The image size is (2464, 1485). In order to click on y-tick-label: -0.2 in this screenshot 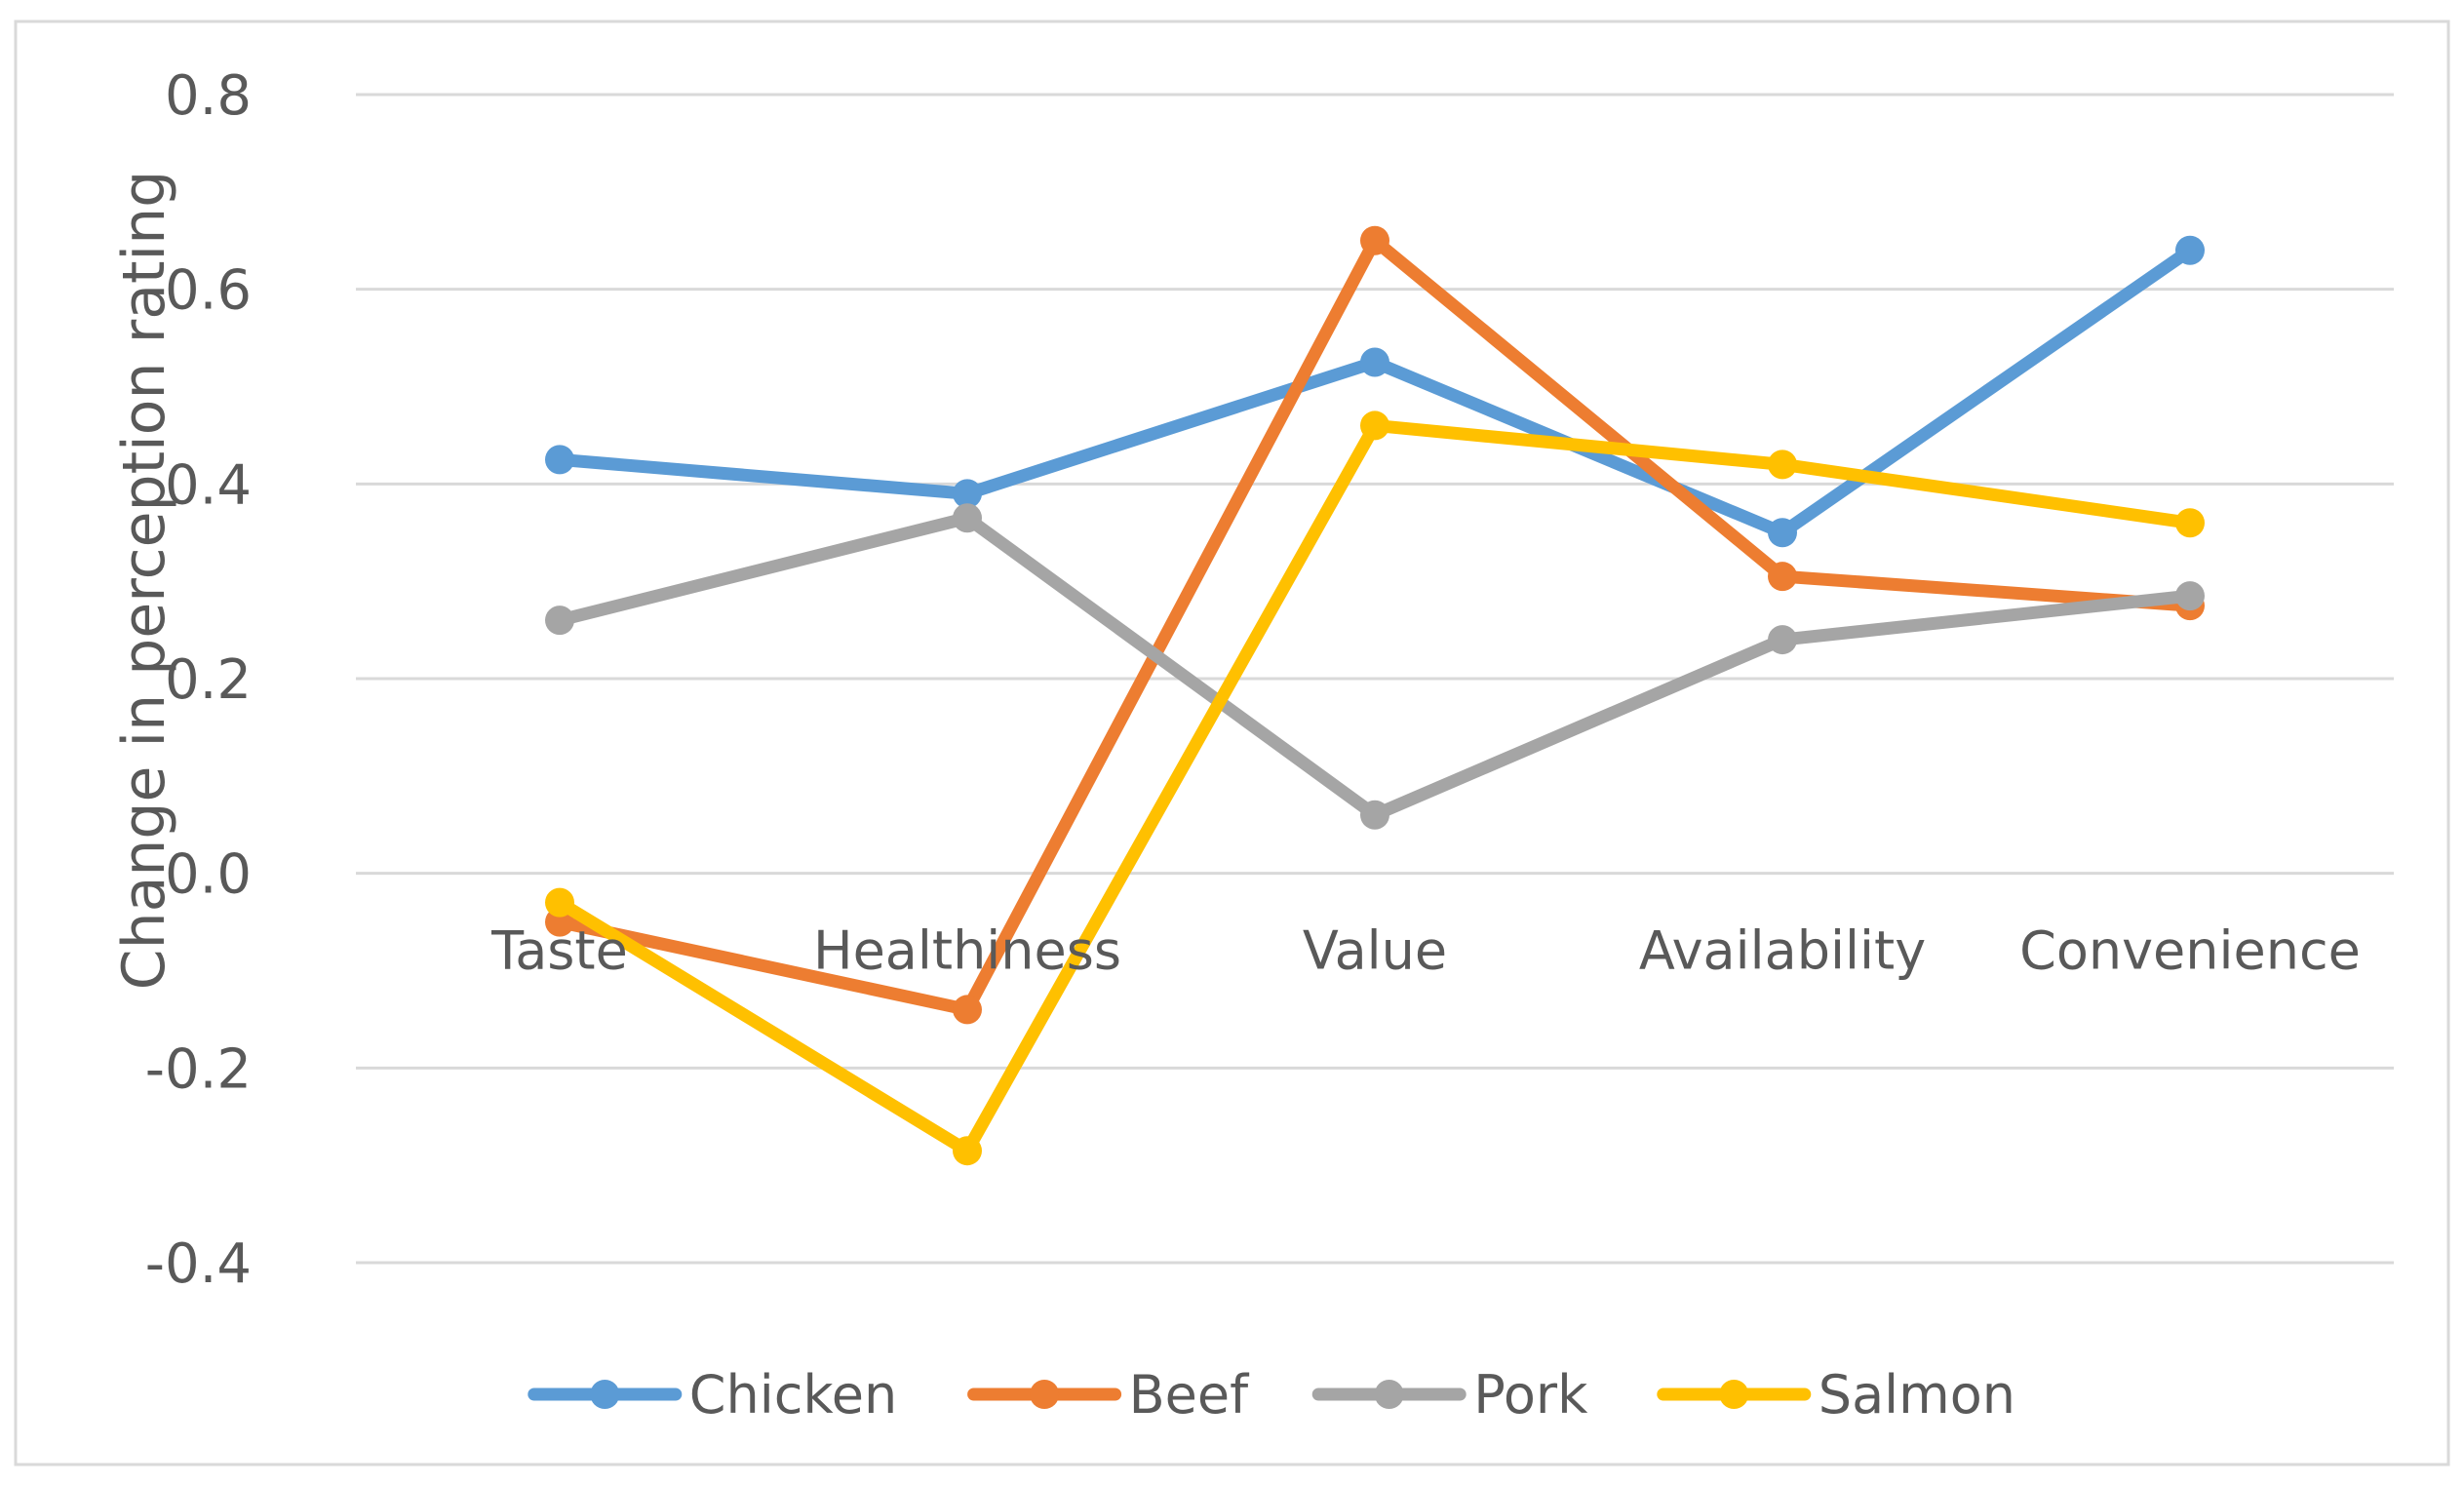, I will do `click(198, 1069)`.